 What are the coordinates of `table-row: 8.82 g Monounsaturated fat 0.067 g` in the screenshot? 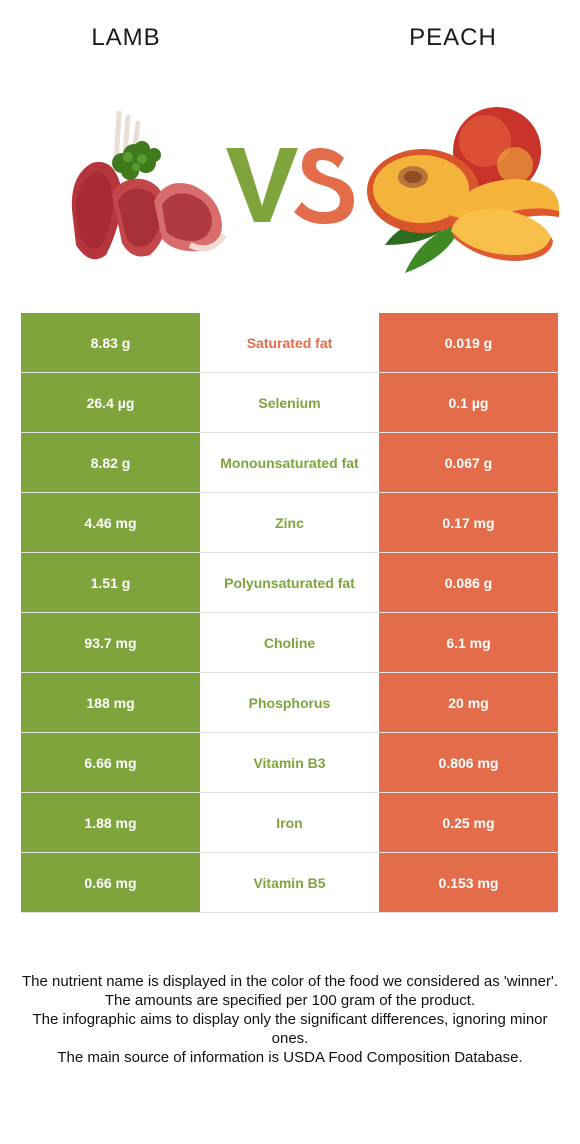 It's located at (289, 462).